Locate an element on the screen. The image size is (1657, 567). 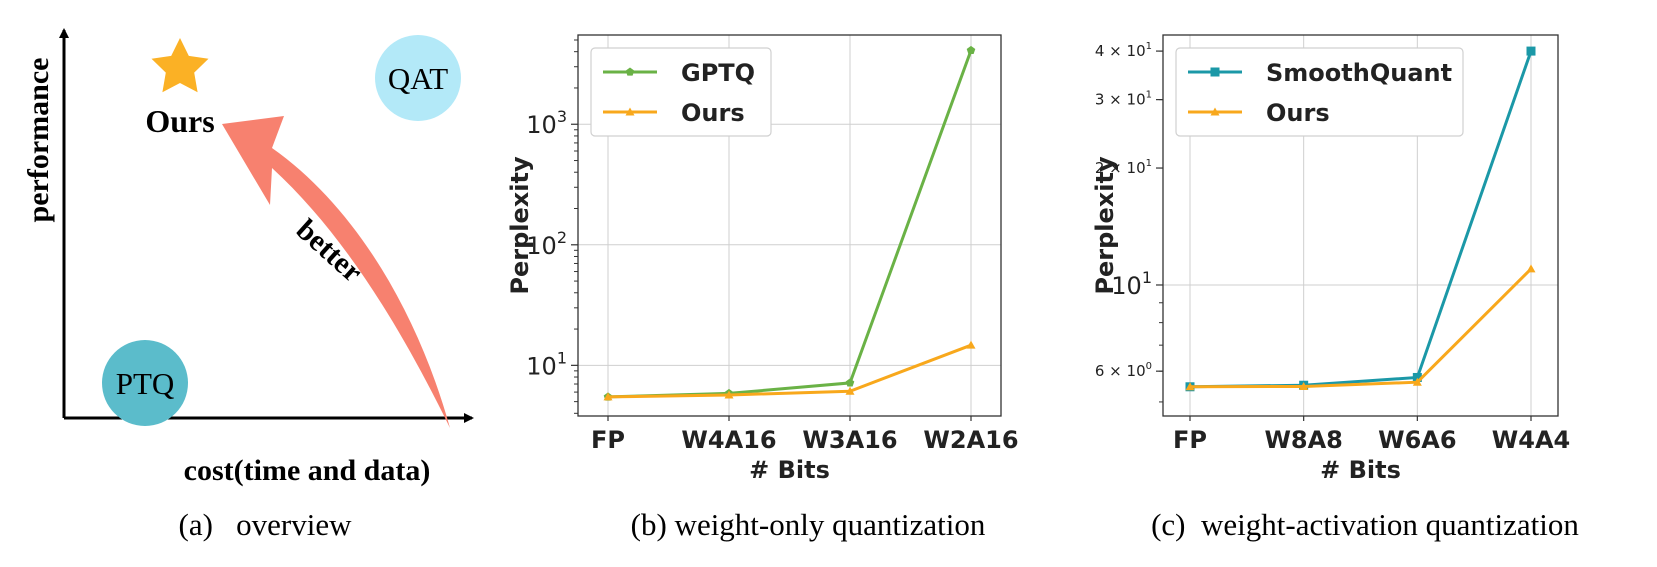
ptq-label: PTQ is located at coordinates (145, 383).